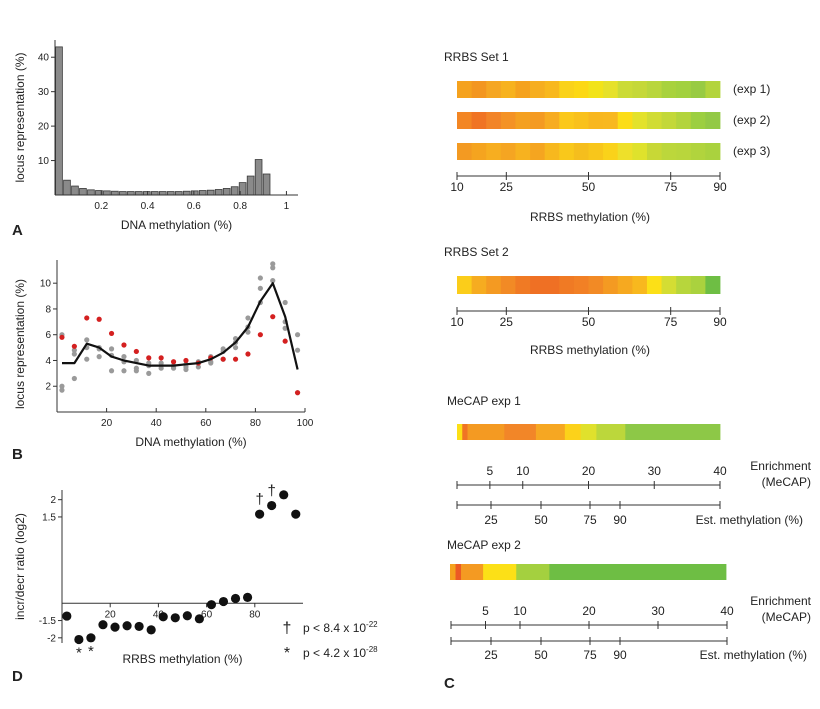  What do you see at coordinates (287, 653) in the screenshot?
I see `legend-symbol: *` at bounding box center [287, 653].